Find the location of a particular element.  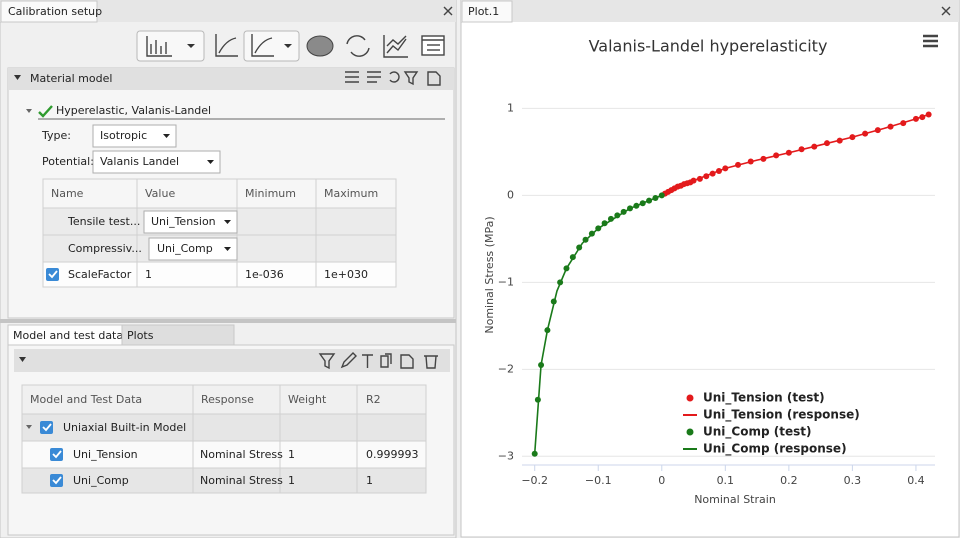

y-tick-label: 0 is located at coordinates (510, 194).